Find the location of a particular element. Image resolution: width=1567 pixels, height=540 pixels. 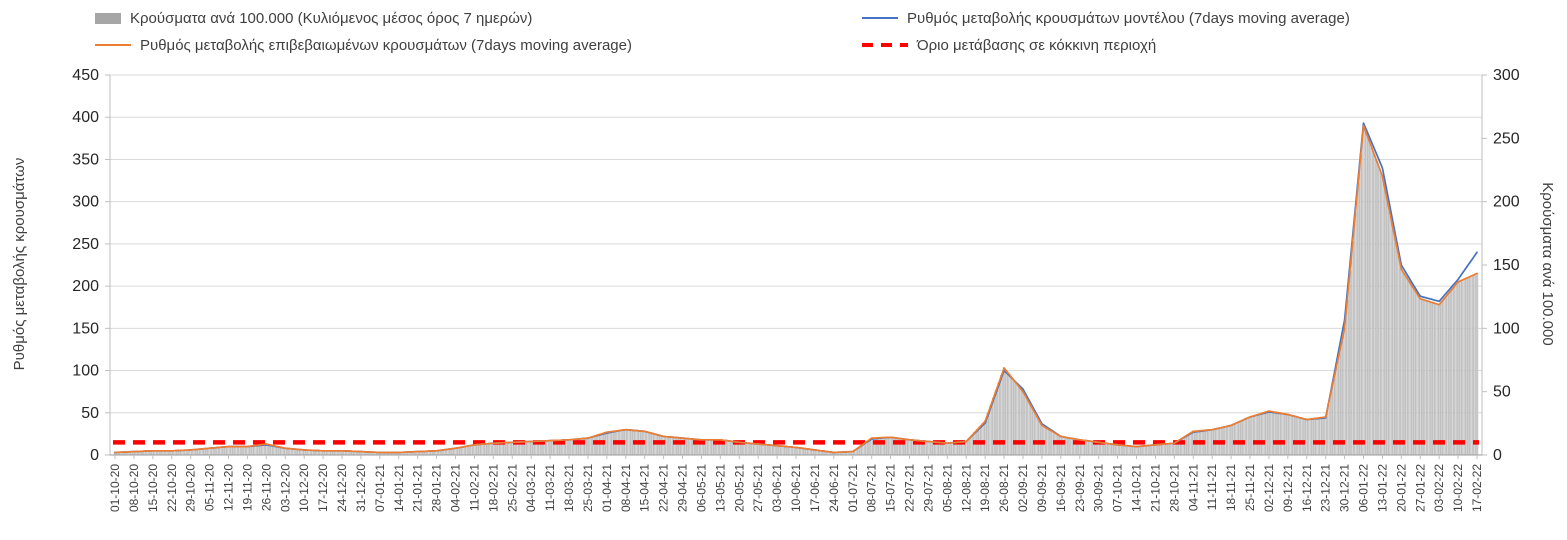

svg-text: 26-11-20 is located at coordinates (266, 487).